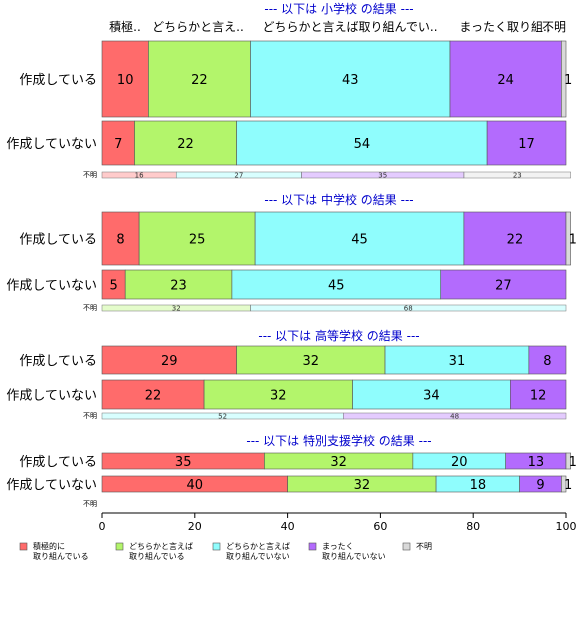 The width and height of the screenshot is (580, 640). I want to click on data-label: 7, so click(118, 144).